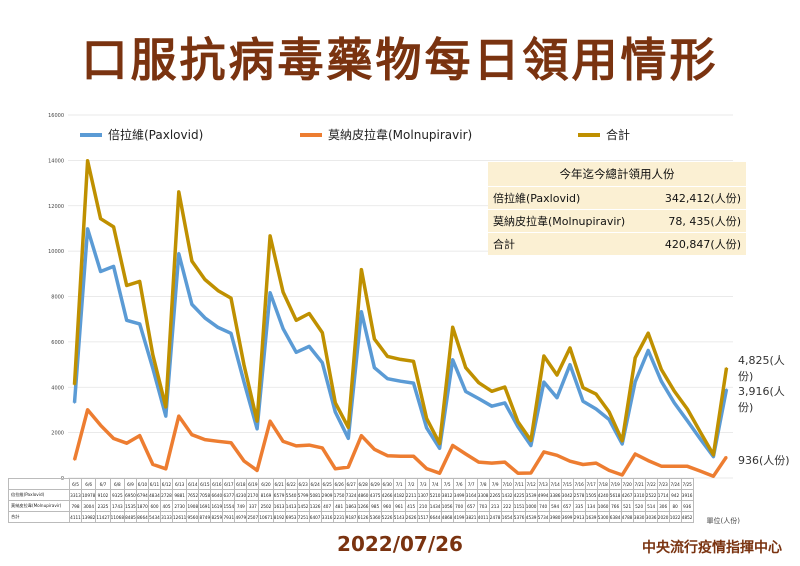 The image size is (800, 566). What do you see at coordinates (253, 484) in the screenshot?
I see `x-tick-label: 6/19` at bounding box center [253, 484].